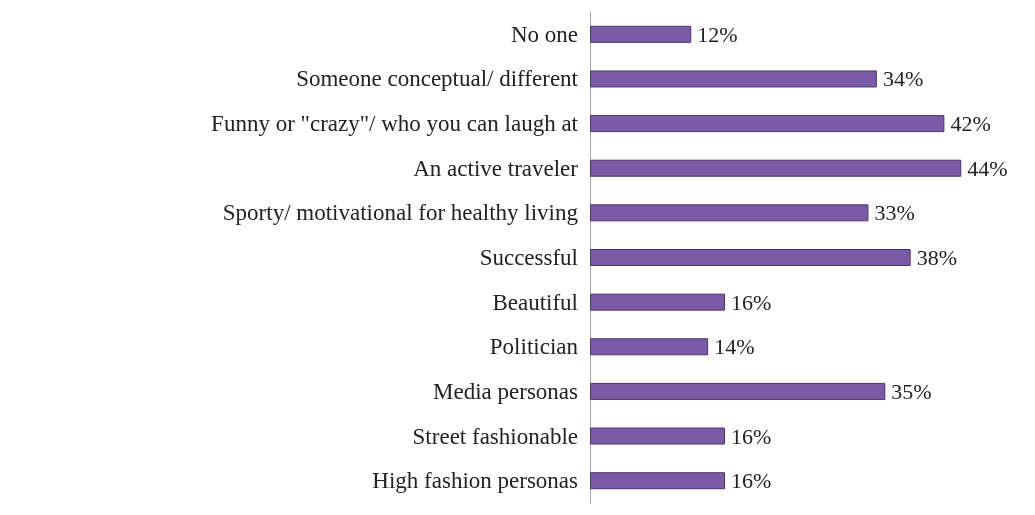 This screenshot has height=515, width=1035. Describe the element at coordinates (987, 168) in the screenshot. I see `data-label: 44%` at that location.